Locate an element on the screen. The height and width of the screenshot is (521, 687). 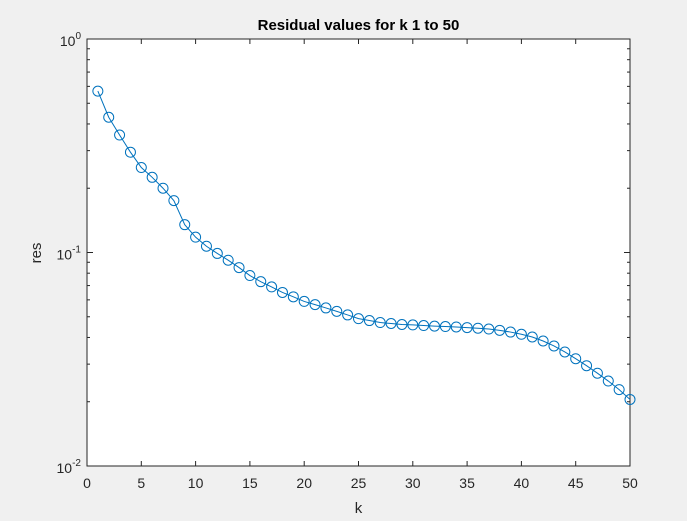
x-tick-label: 30 is located at coordinates (413, 483).